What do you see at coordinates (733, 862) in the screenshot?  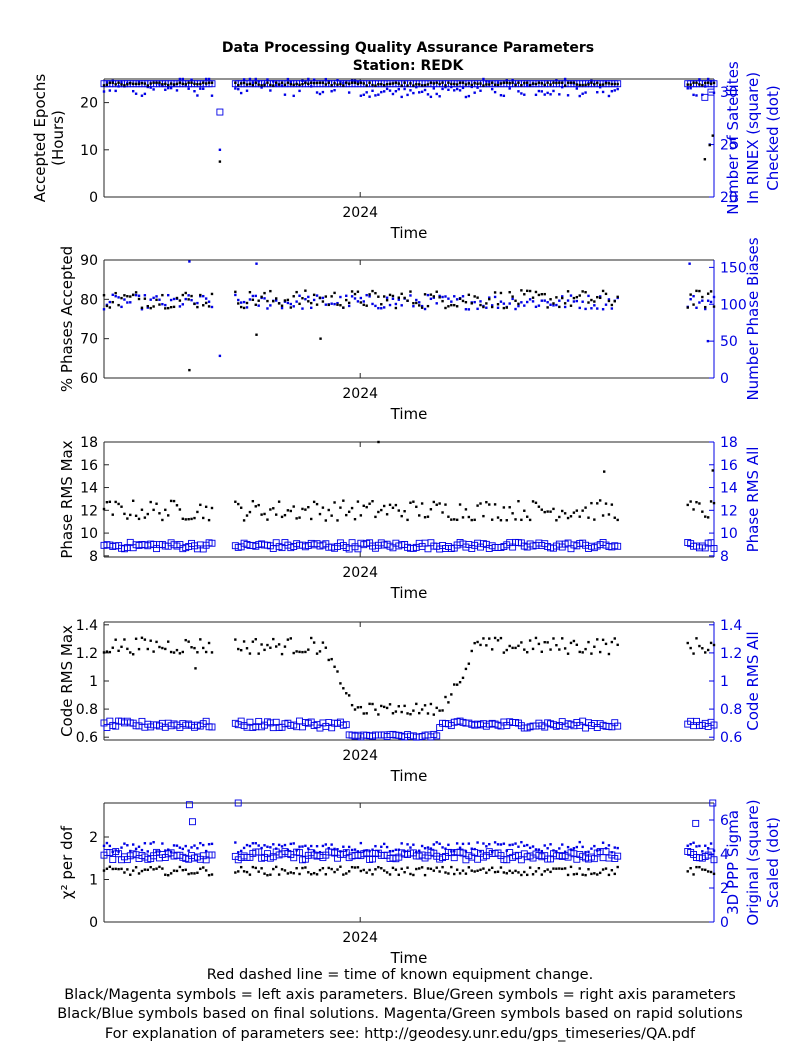 I see `y-right-axis-label: 3D PPP Sigma` at bounding box center [733, 862].